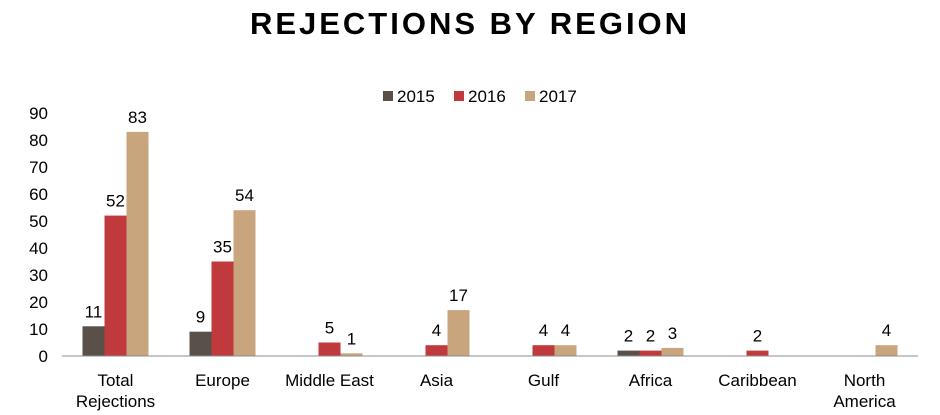 The image size is (940, 415). I want to click on data-label: 52, so click(115, 201).